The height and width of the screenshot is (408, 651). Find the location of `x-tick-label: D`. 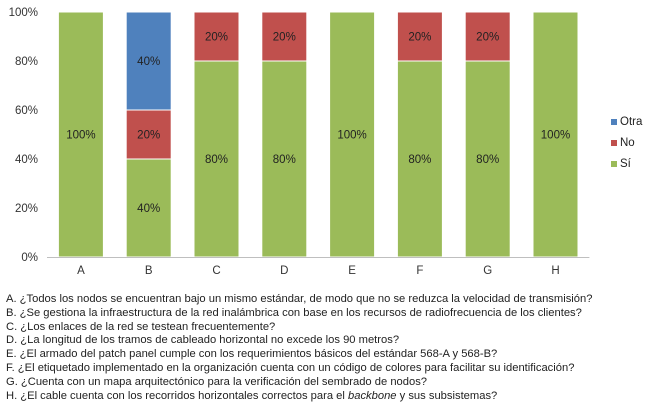

x-tick-label: D is located at coordinates (284, 271).